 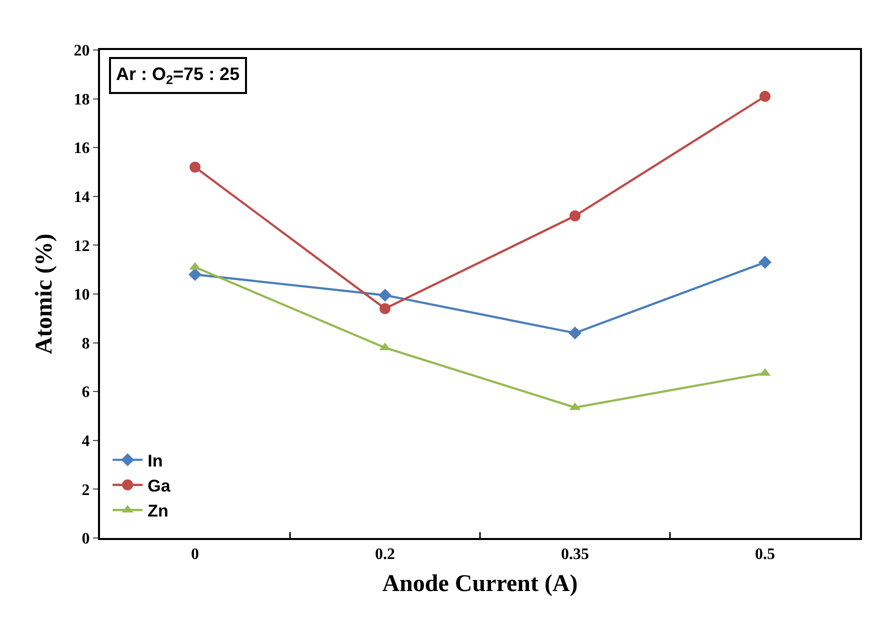 I want to click on y-tick-label: 12, so click(x=82, y=246).